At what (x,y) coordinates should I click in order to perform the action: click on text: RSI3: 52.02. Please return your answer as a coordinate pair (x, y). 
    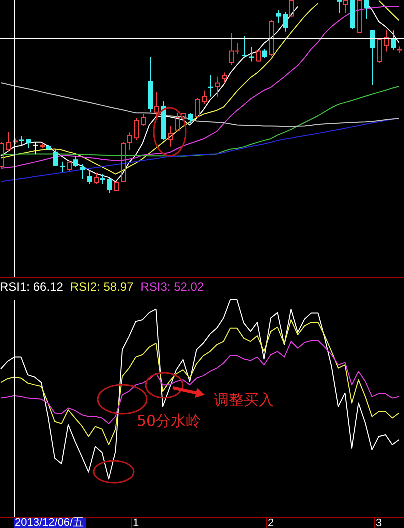
    Looking at the image, I should click on (172, 287).